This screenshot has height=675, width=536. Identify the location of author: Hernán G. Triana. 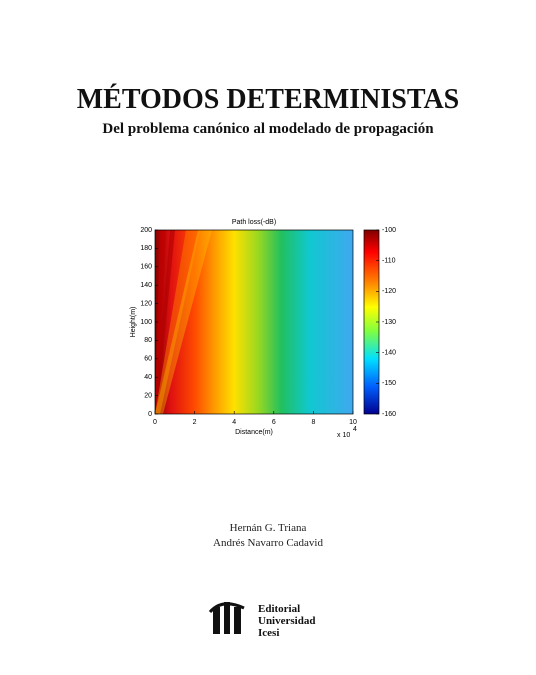
(268, 528).